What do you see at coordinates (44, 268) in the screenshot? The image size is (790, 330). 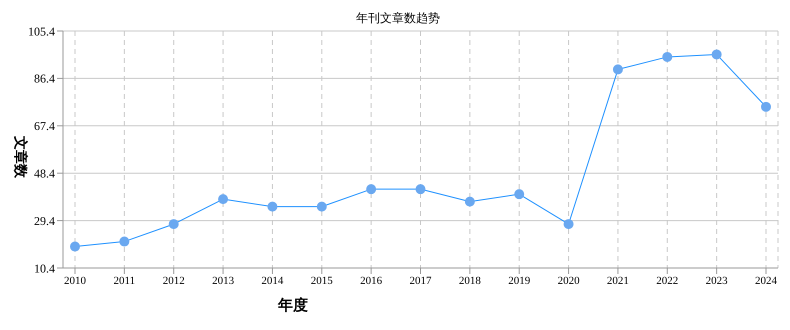 I see `y-tick-label: 10.4` at bounding box center [44, 268].